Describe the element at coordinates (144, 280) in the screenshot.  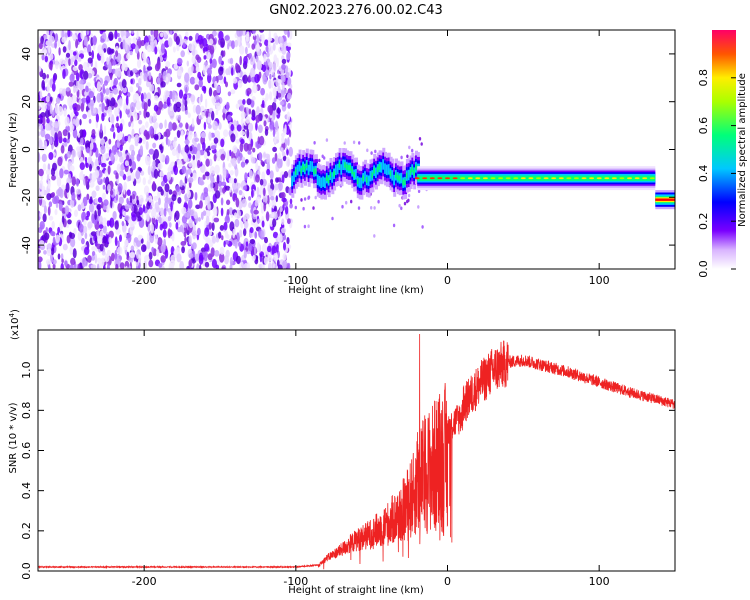
I see `x-tick-label: -200` at that location.